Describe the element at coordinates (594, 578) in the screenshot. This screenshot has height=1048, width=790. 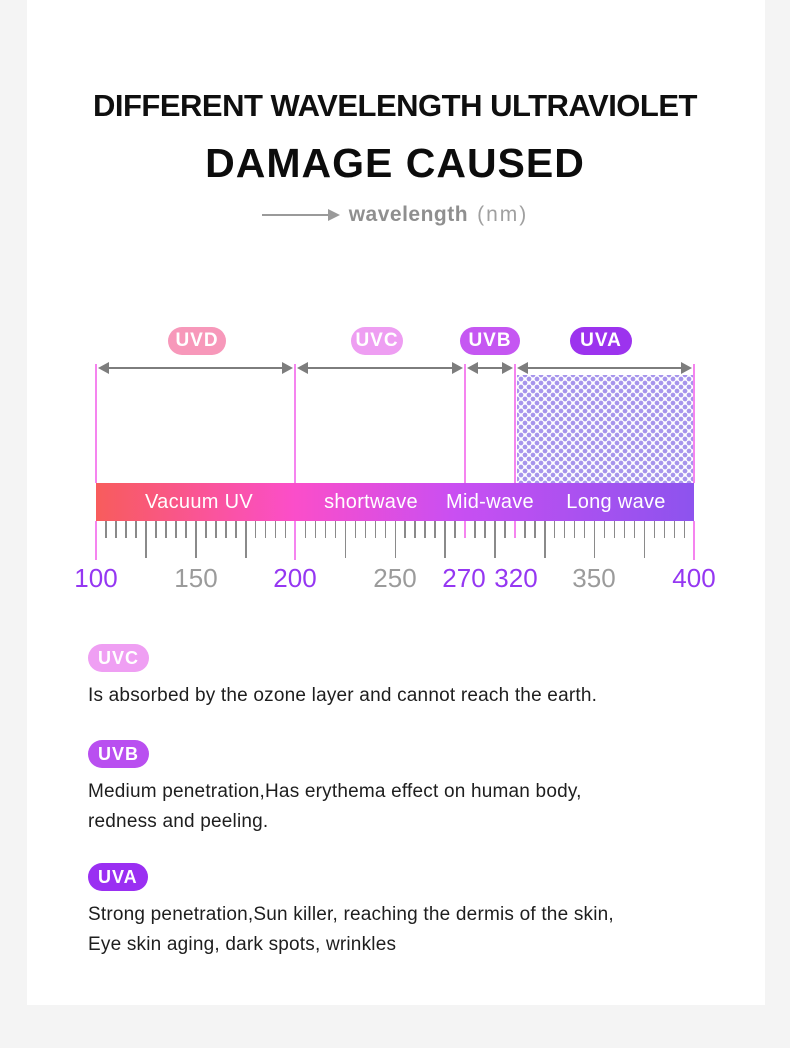
I see `axis-number-350: 350` at that location.